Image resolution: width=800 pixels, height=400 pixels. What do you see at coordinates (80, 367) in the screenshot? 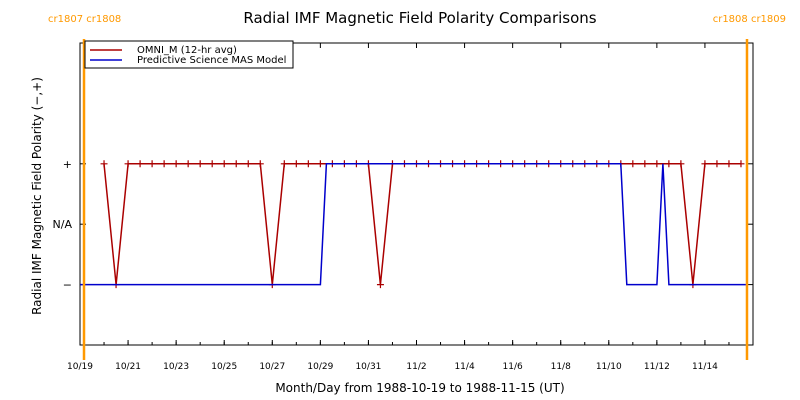
I see `x-tick-label: 10/19` at bounding box center [80, 367].